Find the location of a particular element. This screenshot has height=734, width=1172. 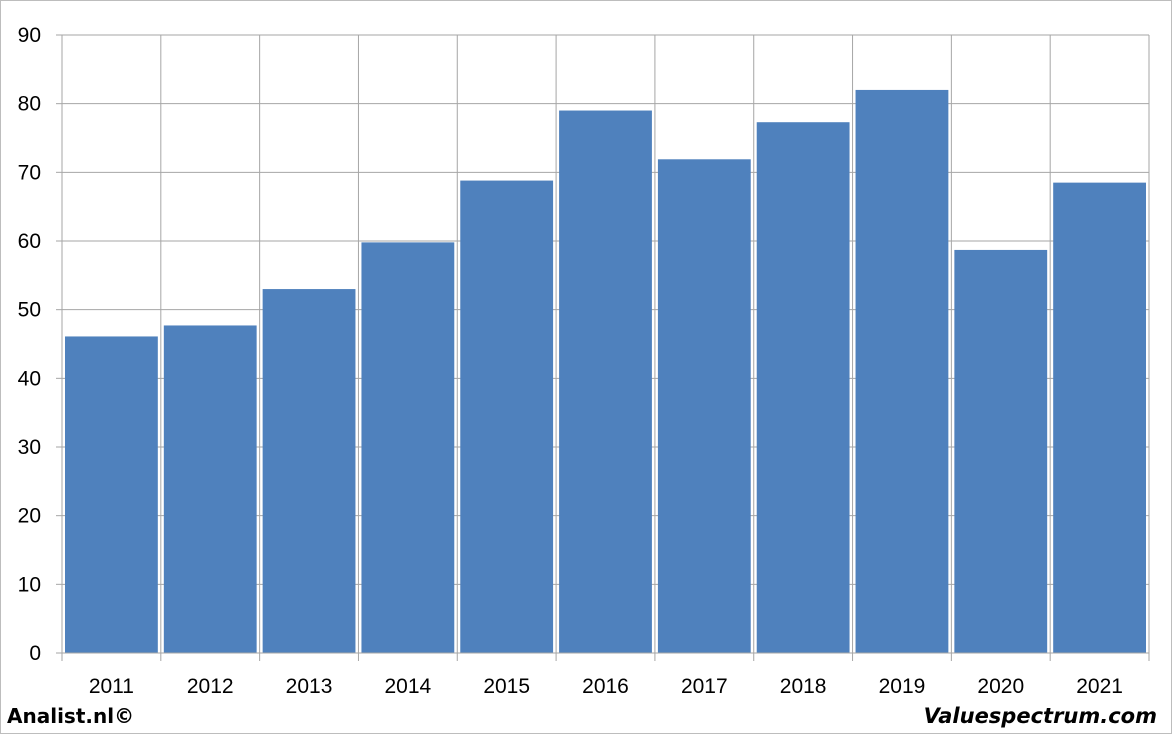

y-tick-label-80: 80 is located at coordinates (29, 104).